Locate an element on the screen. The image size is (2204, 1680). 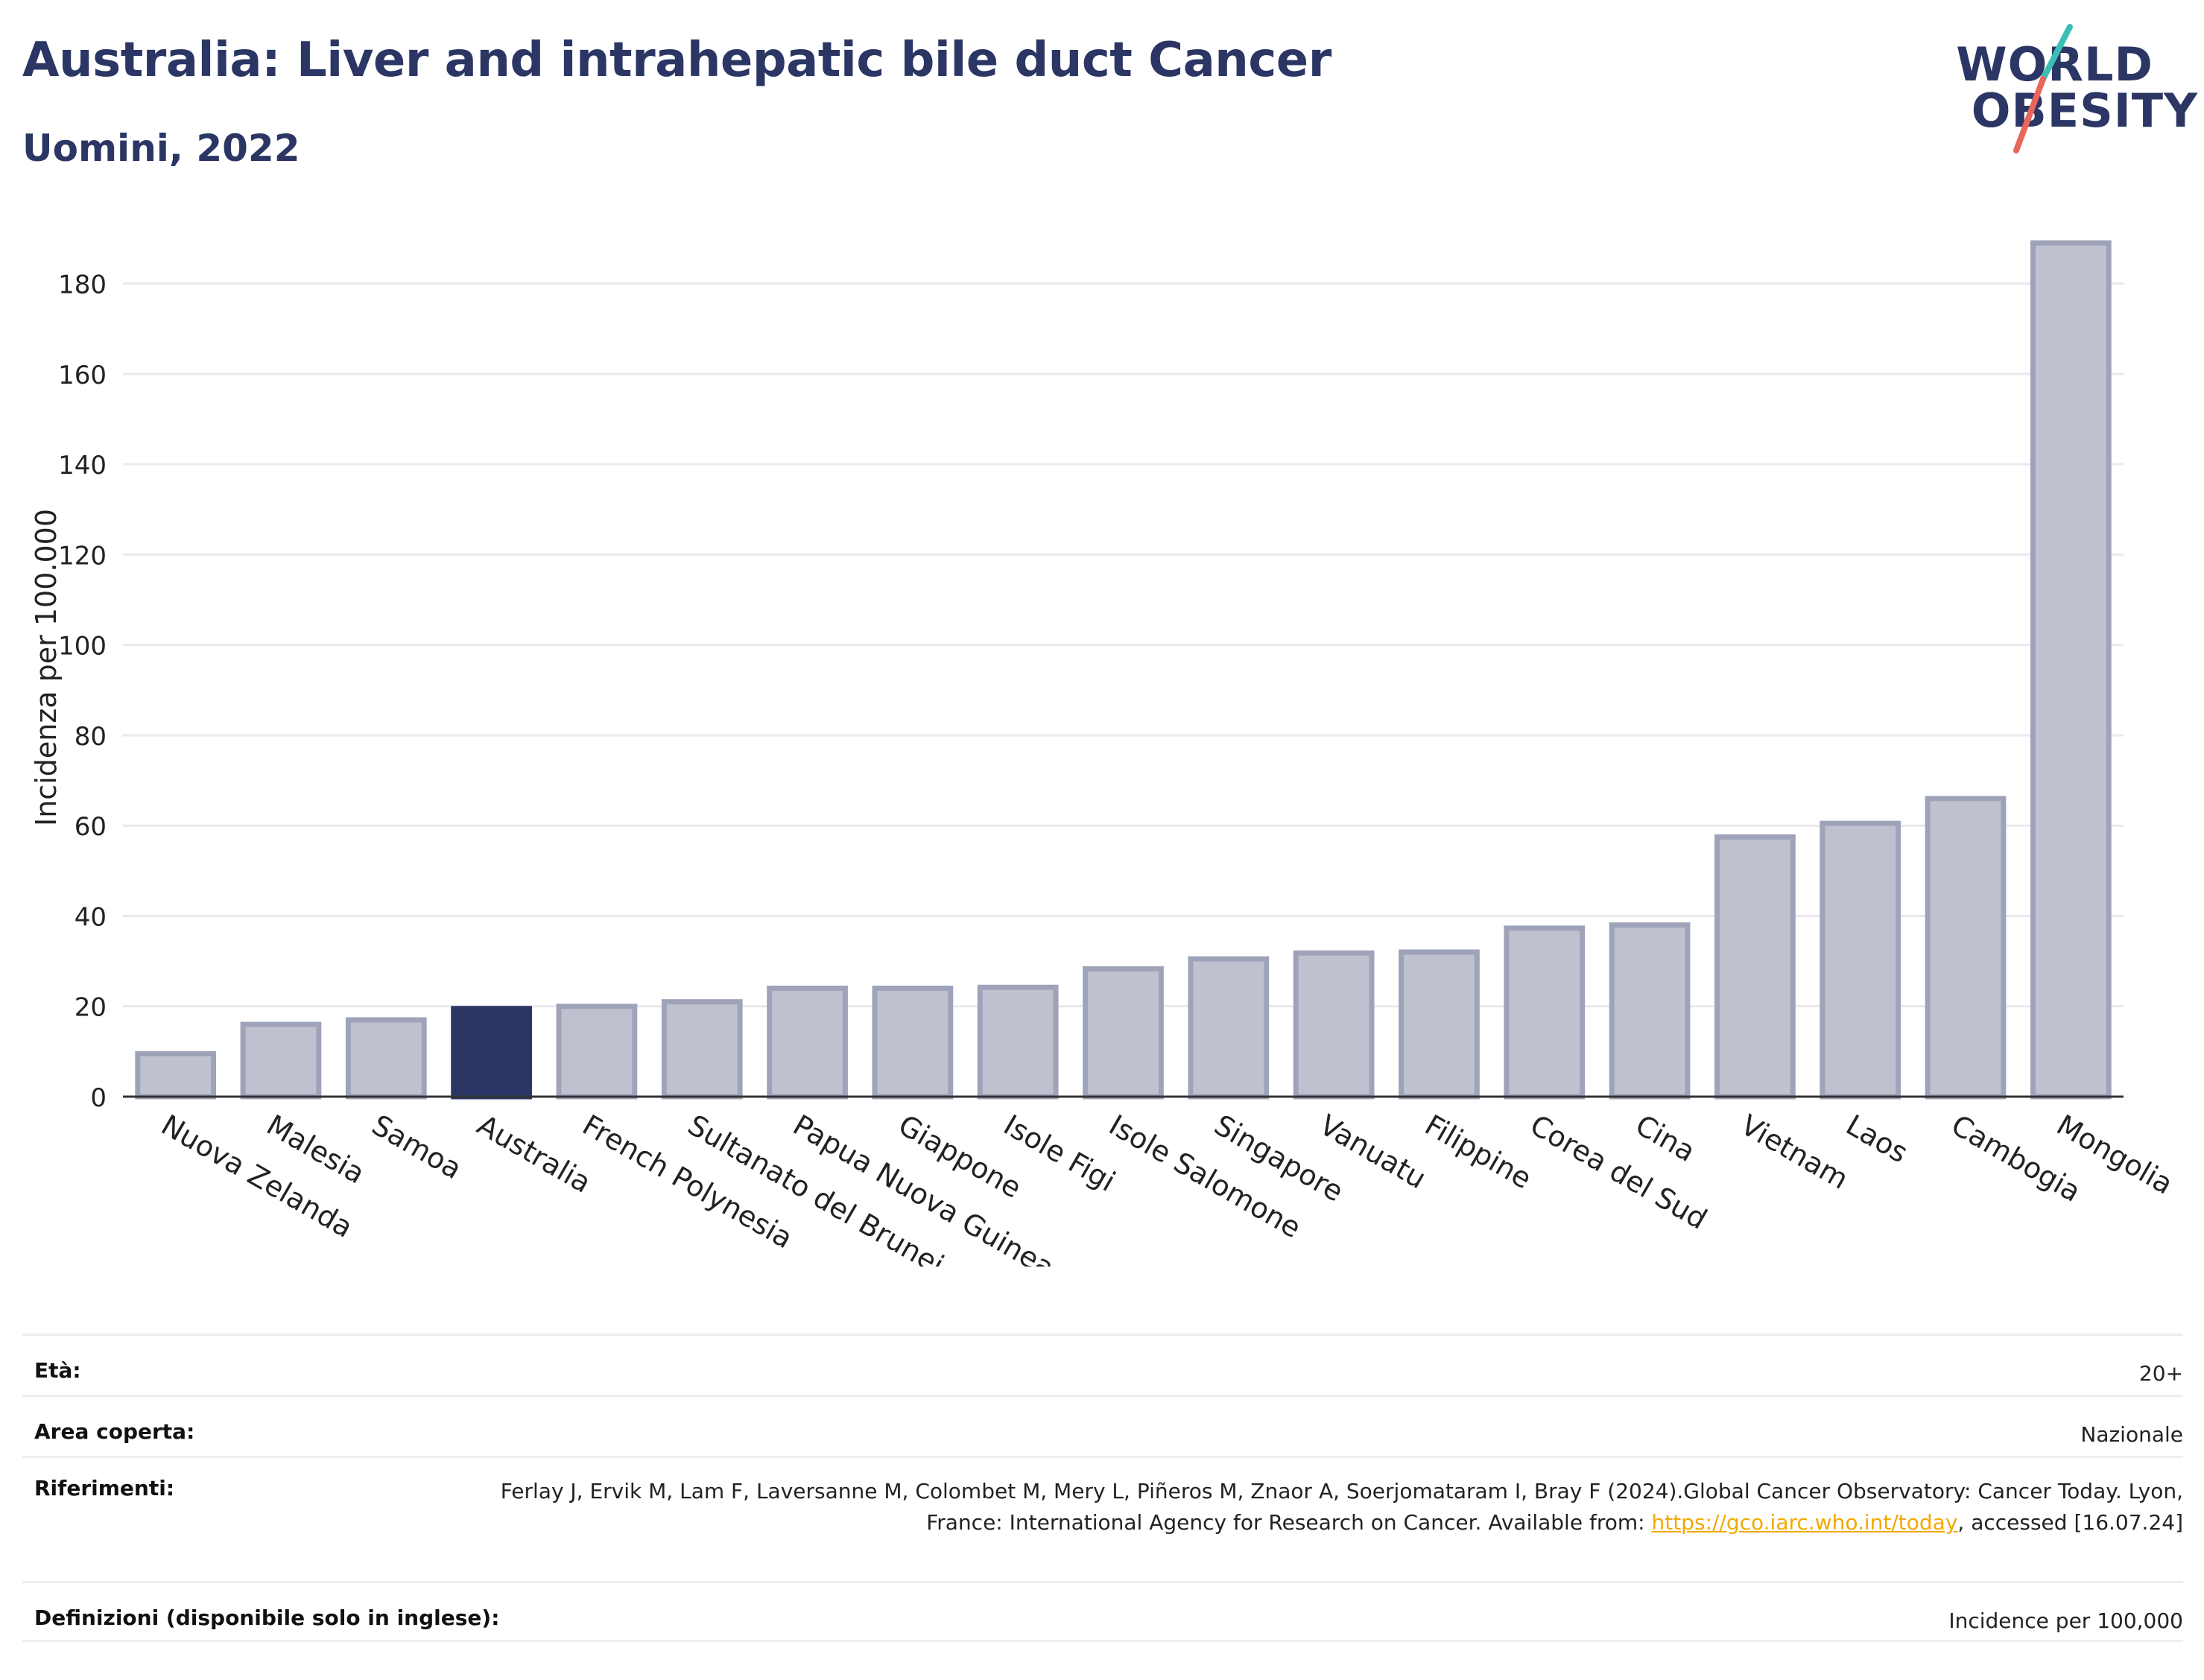
meta-value: Nazionale is located at coordinates (2131, 1434).